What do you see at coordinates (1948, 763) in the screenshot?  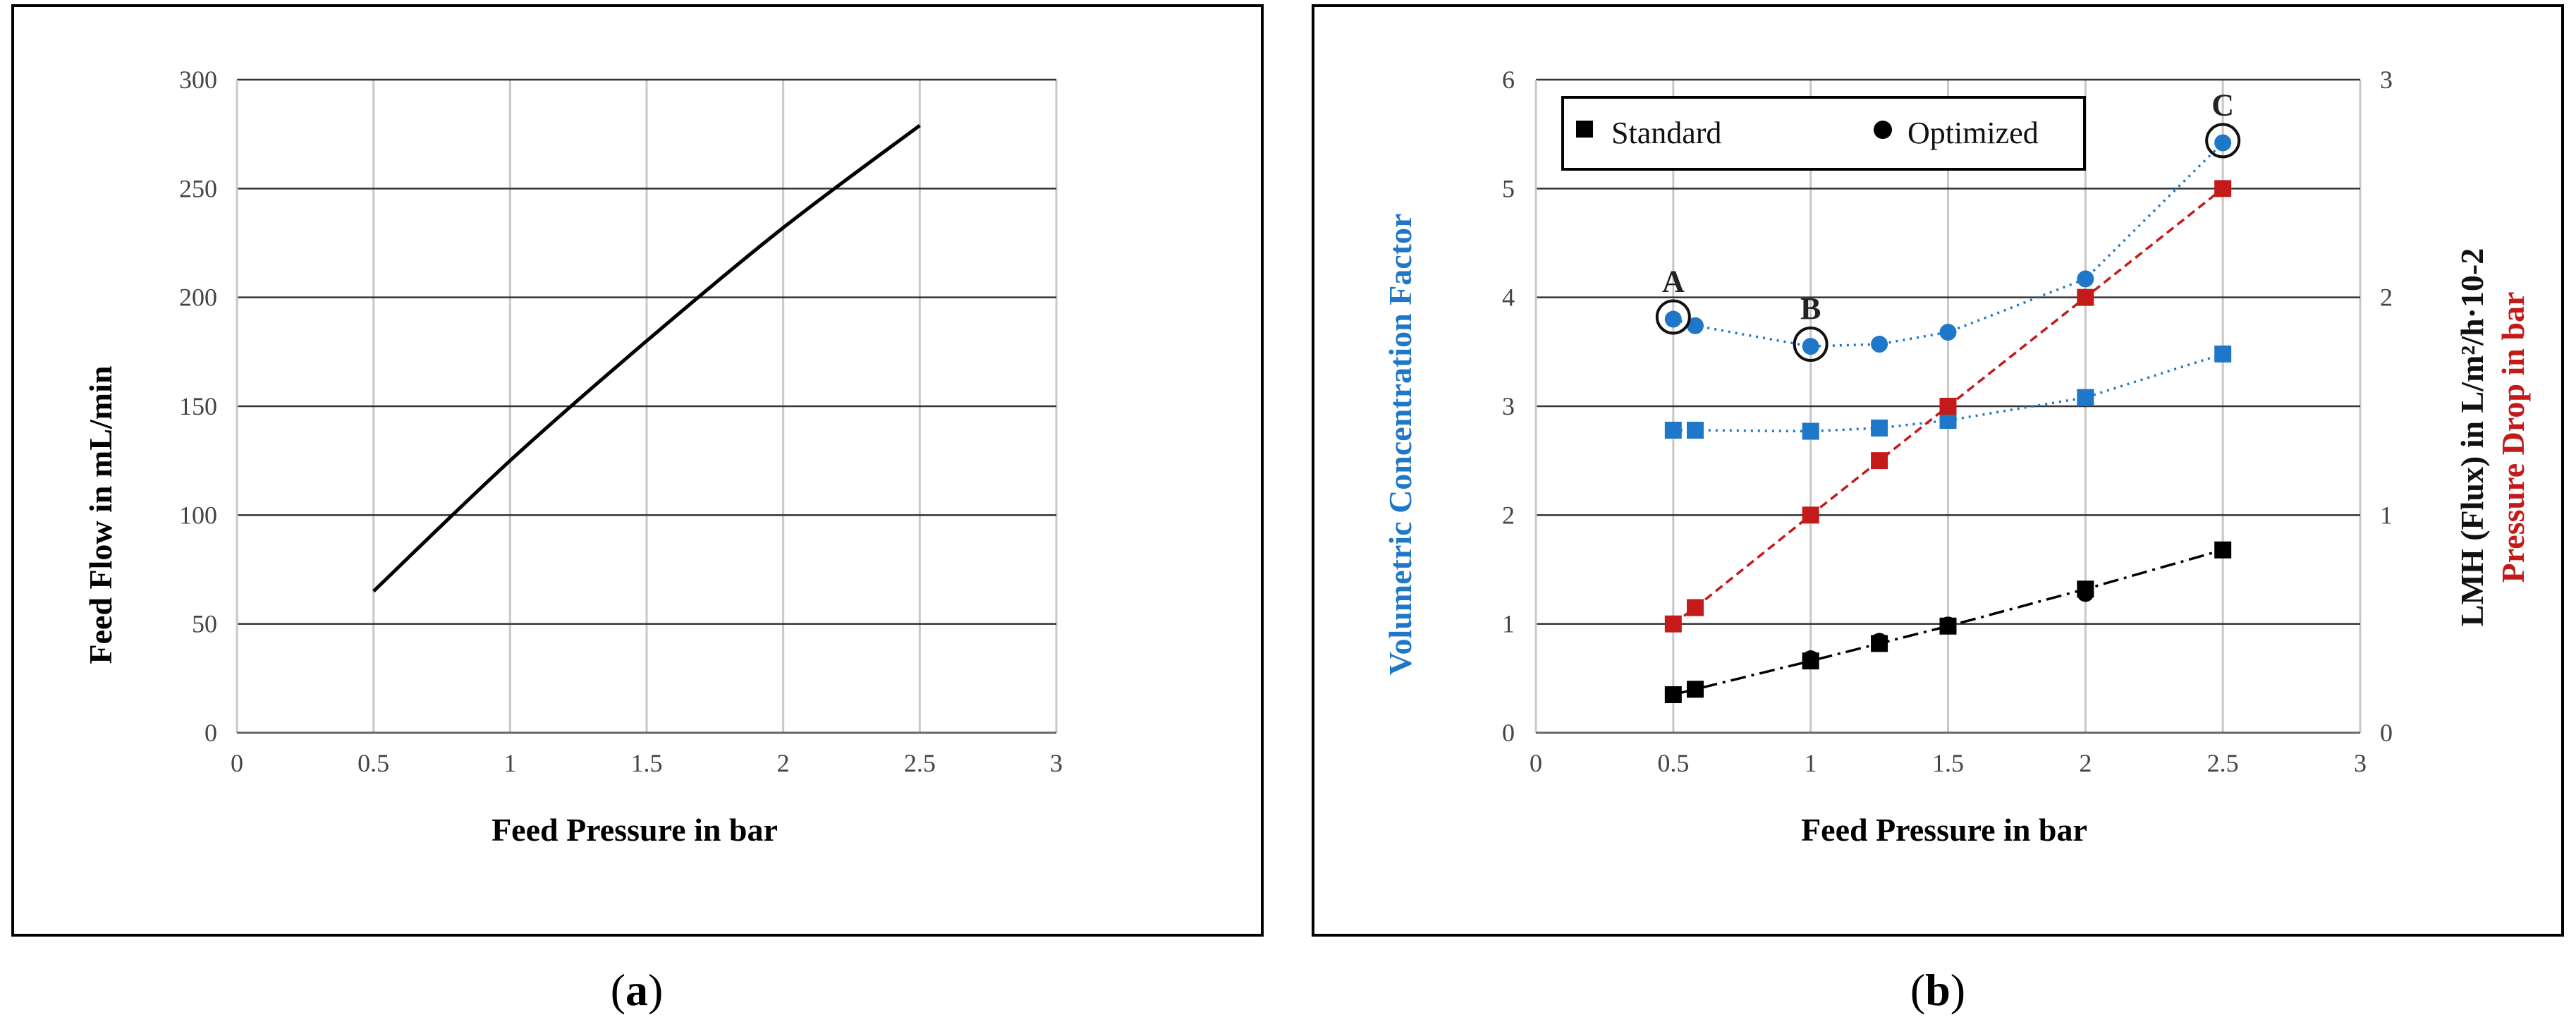 I see `panel-b-x-tick: 1.5` at bounding box center [1948, 763].